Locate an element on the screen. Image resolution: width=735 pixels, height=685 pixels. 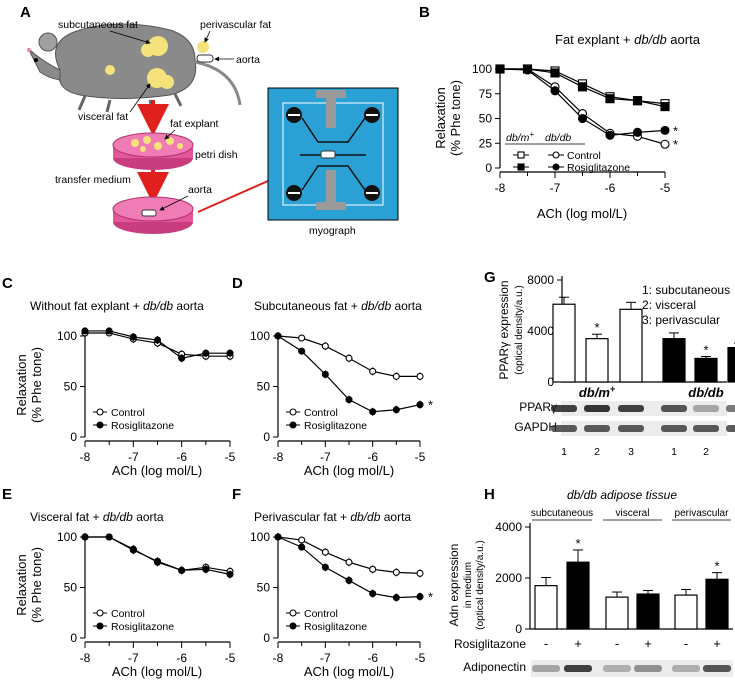
mouse-illustration is located at coordinates (134, 68).